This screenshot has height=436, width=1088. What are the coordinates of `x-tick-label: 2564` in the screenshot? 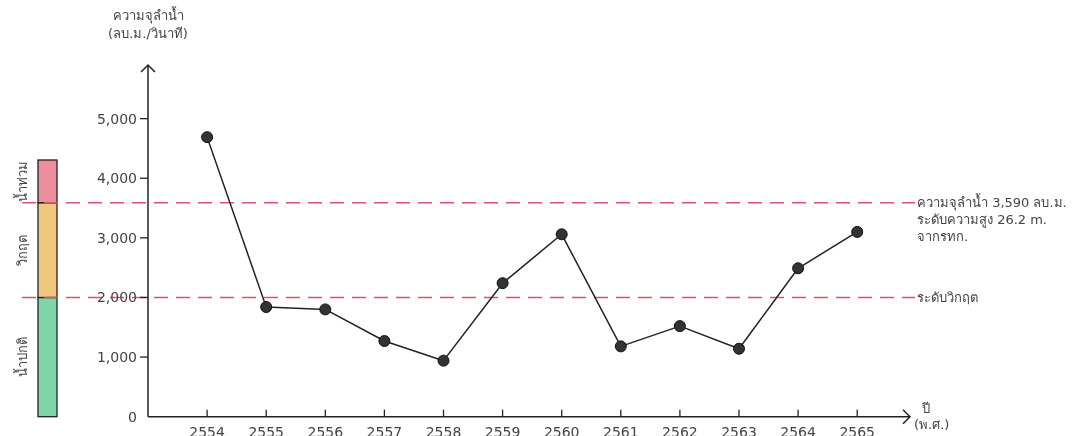 It's located at (798, 429).